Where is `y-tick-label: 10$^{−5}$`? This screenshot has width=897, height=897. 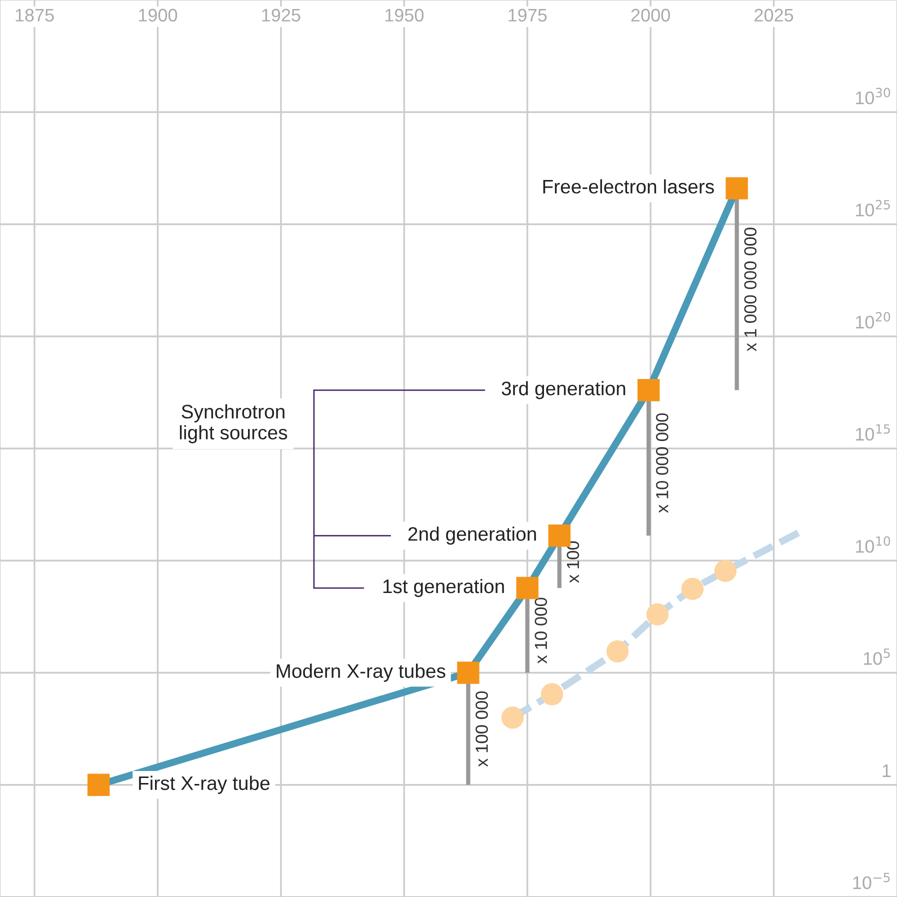
y-tick-label: 10$^{−5}$ is located at coordinates (871, 881).